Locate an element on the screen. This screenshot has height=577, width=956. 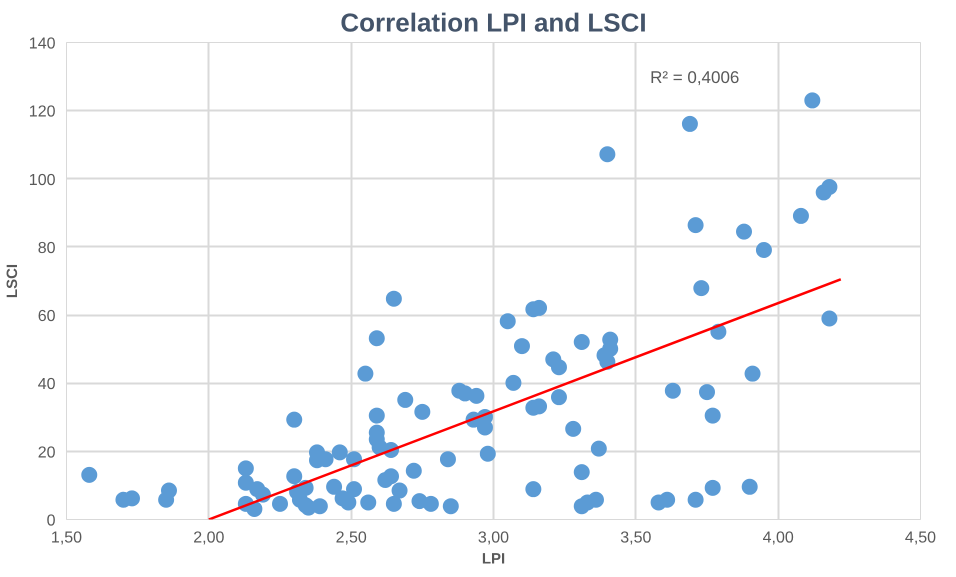
x-tick-label: 2,00 is located at coordinates (209, 538).